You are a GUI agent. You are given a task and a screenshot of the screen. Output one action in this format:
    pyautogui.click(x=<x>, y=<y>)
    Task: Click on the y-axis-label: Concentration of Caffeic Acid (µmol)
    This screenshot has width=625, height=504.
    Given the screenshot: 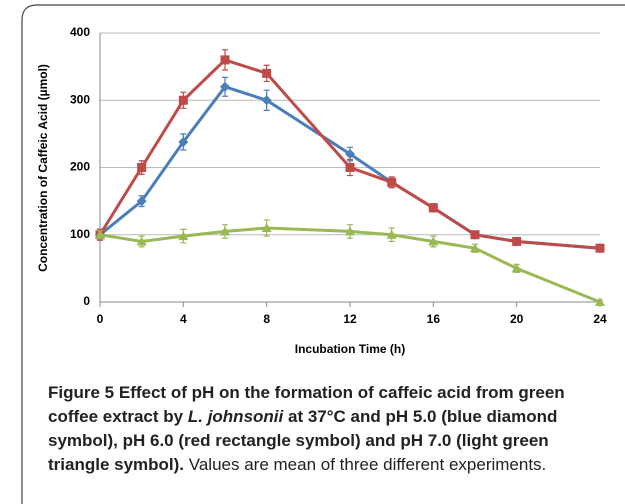 What is the action you would take?
    pyautogui.click(x=43, y=168)
    